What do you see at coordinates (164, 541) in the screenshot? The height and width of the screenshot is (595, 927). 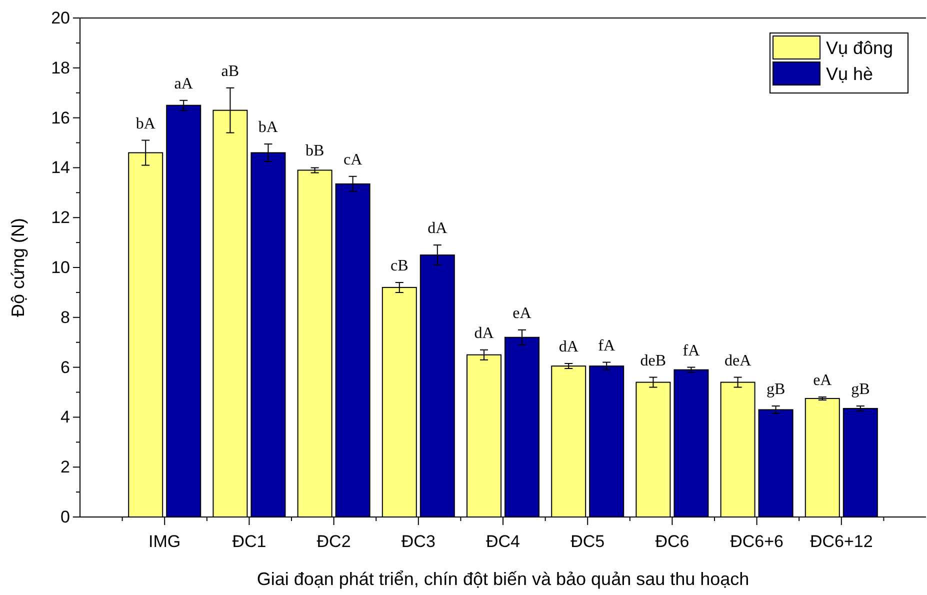 I see `x-tick-label: IMG` at bounding box center [164, 541].